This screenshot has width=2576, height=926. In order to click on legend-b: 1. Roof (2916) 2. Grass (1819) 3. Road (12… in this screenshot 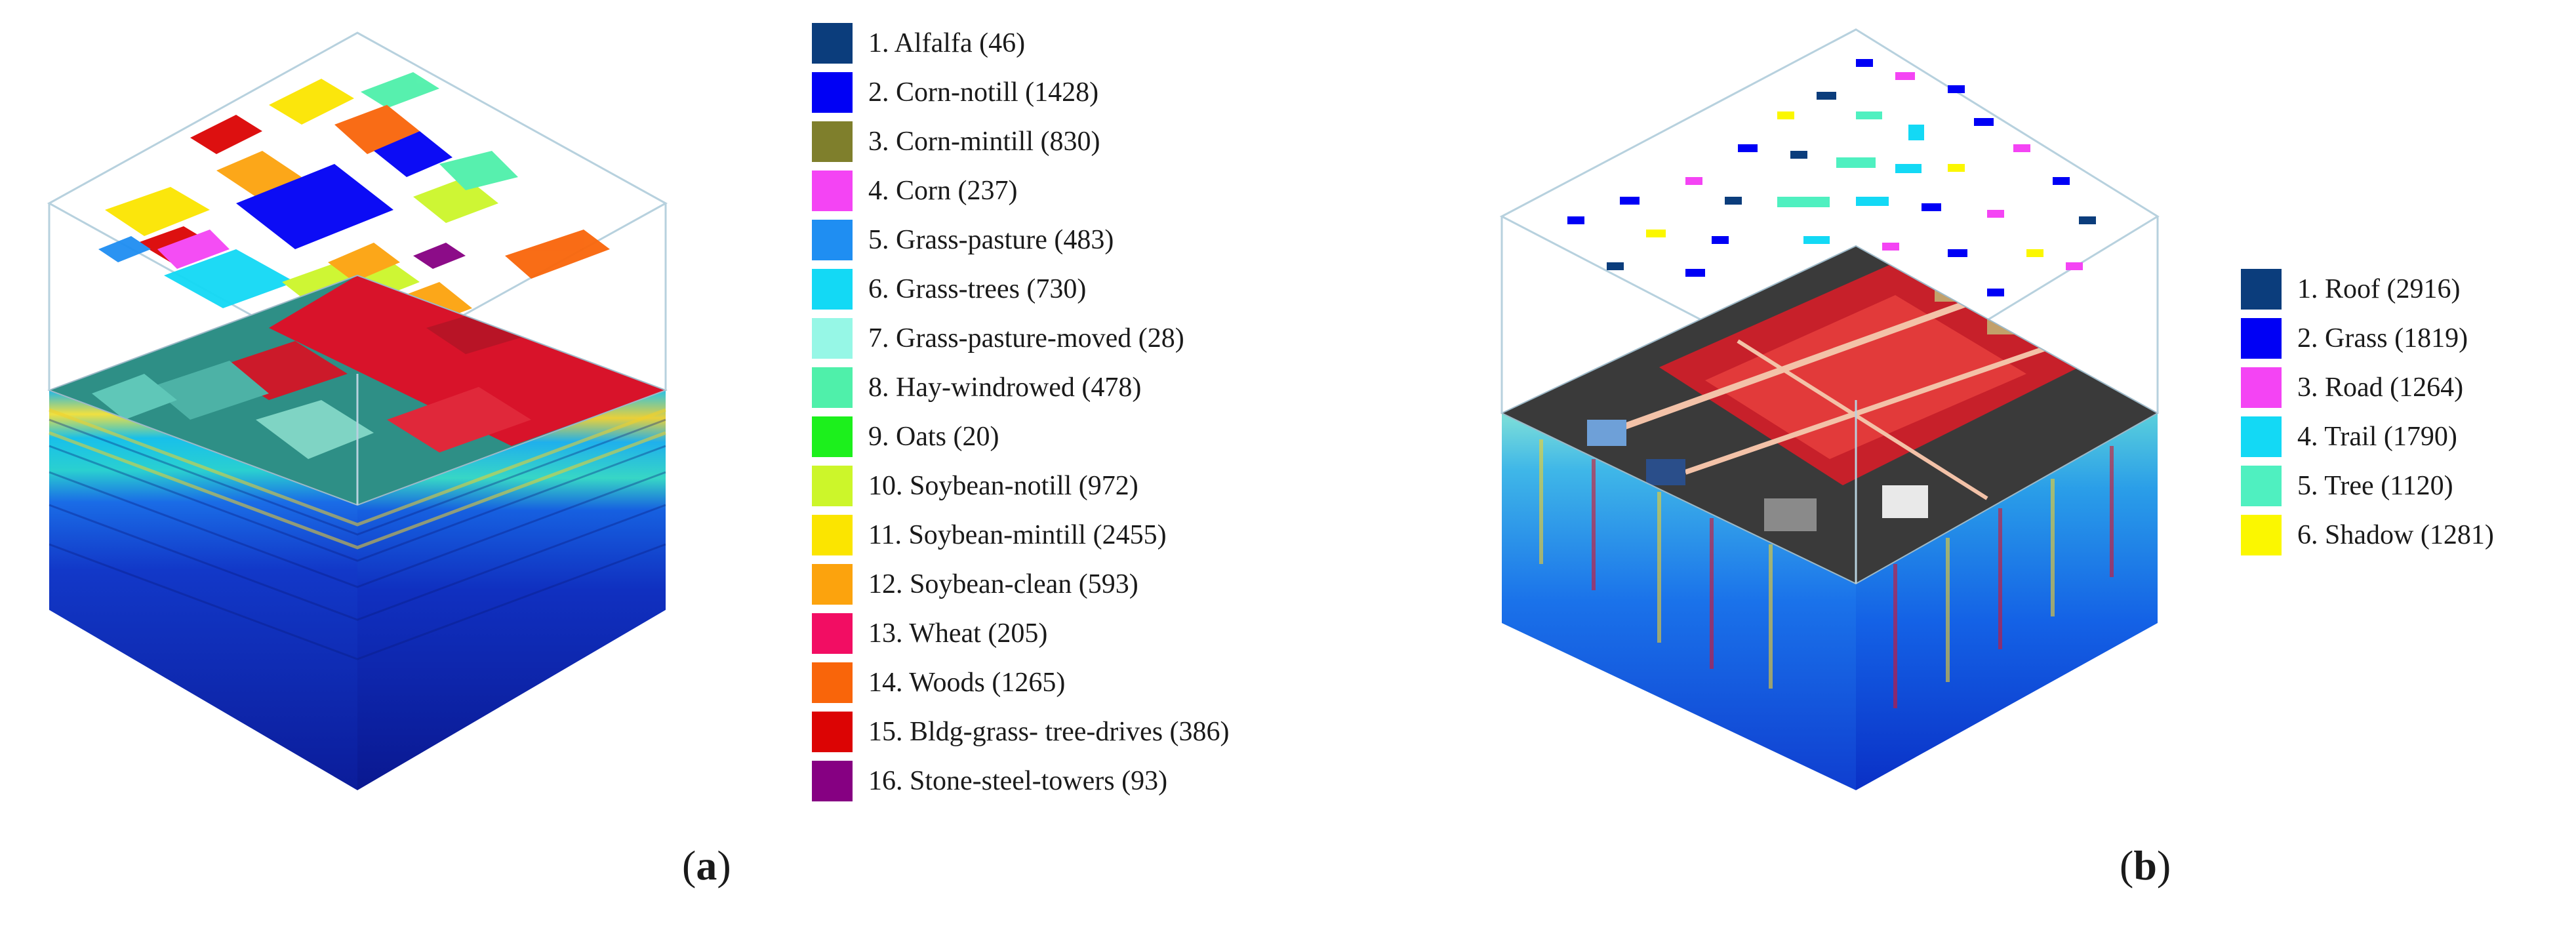, I will do `click(2367, 411)`.